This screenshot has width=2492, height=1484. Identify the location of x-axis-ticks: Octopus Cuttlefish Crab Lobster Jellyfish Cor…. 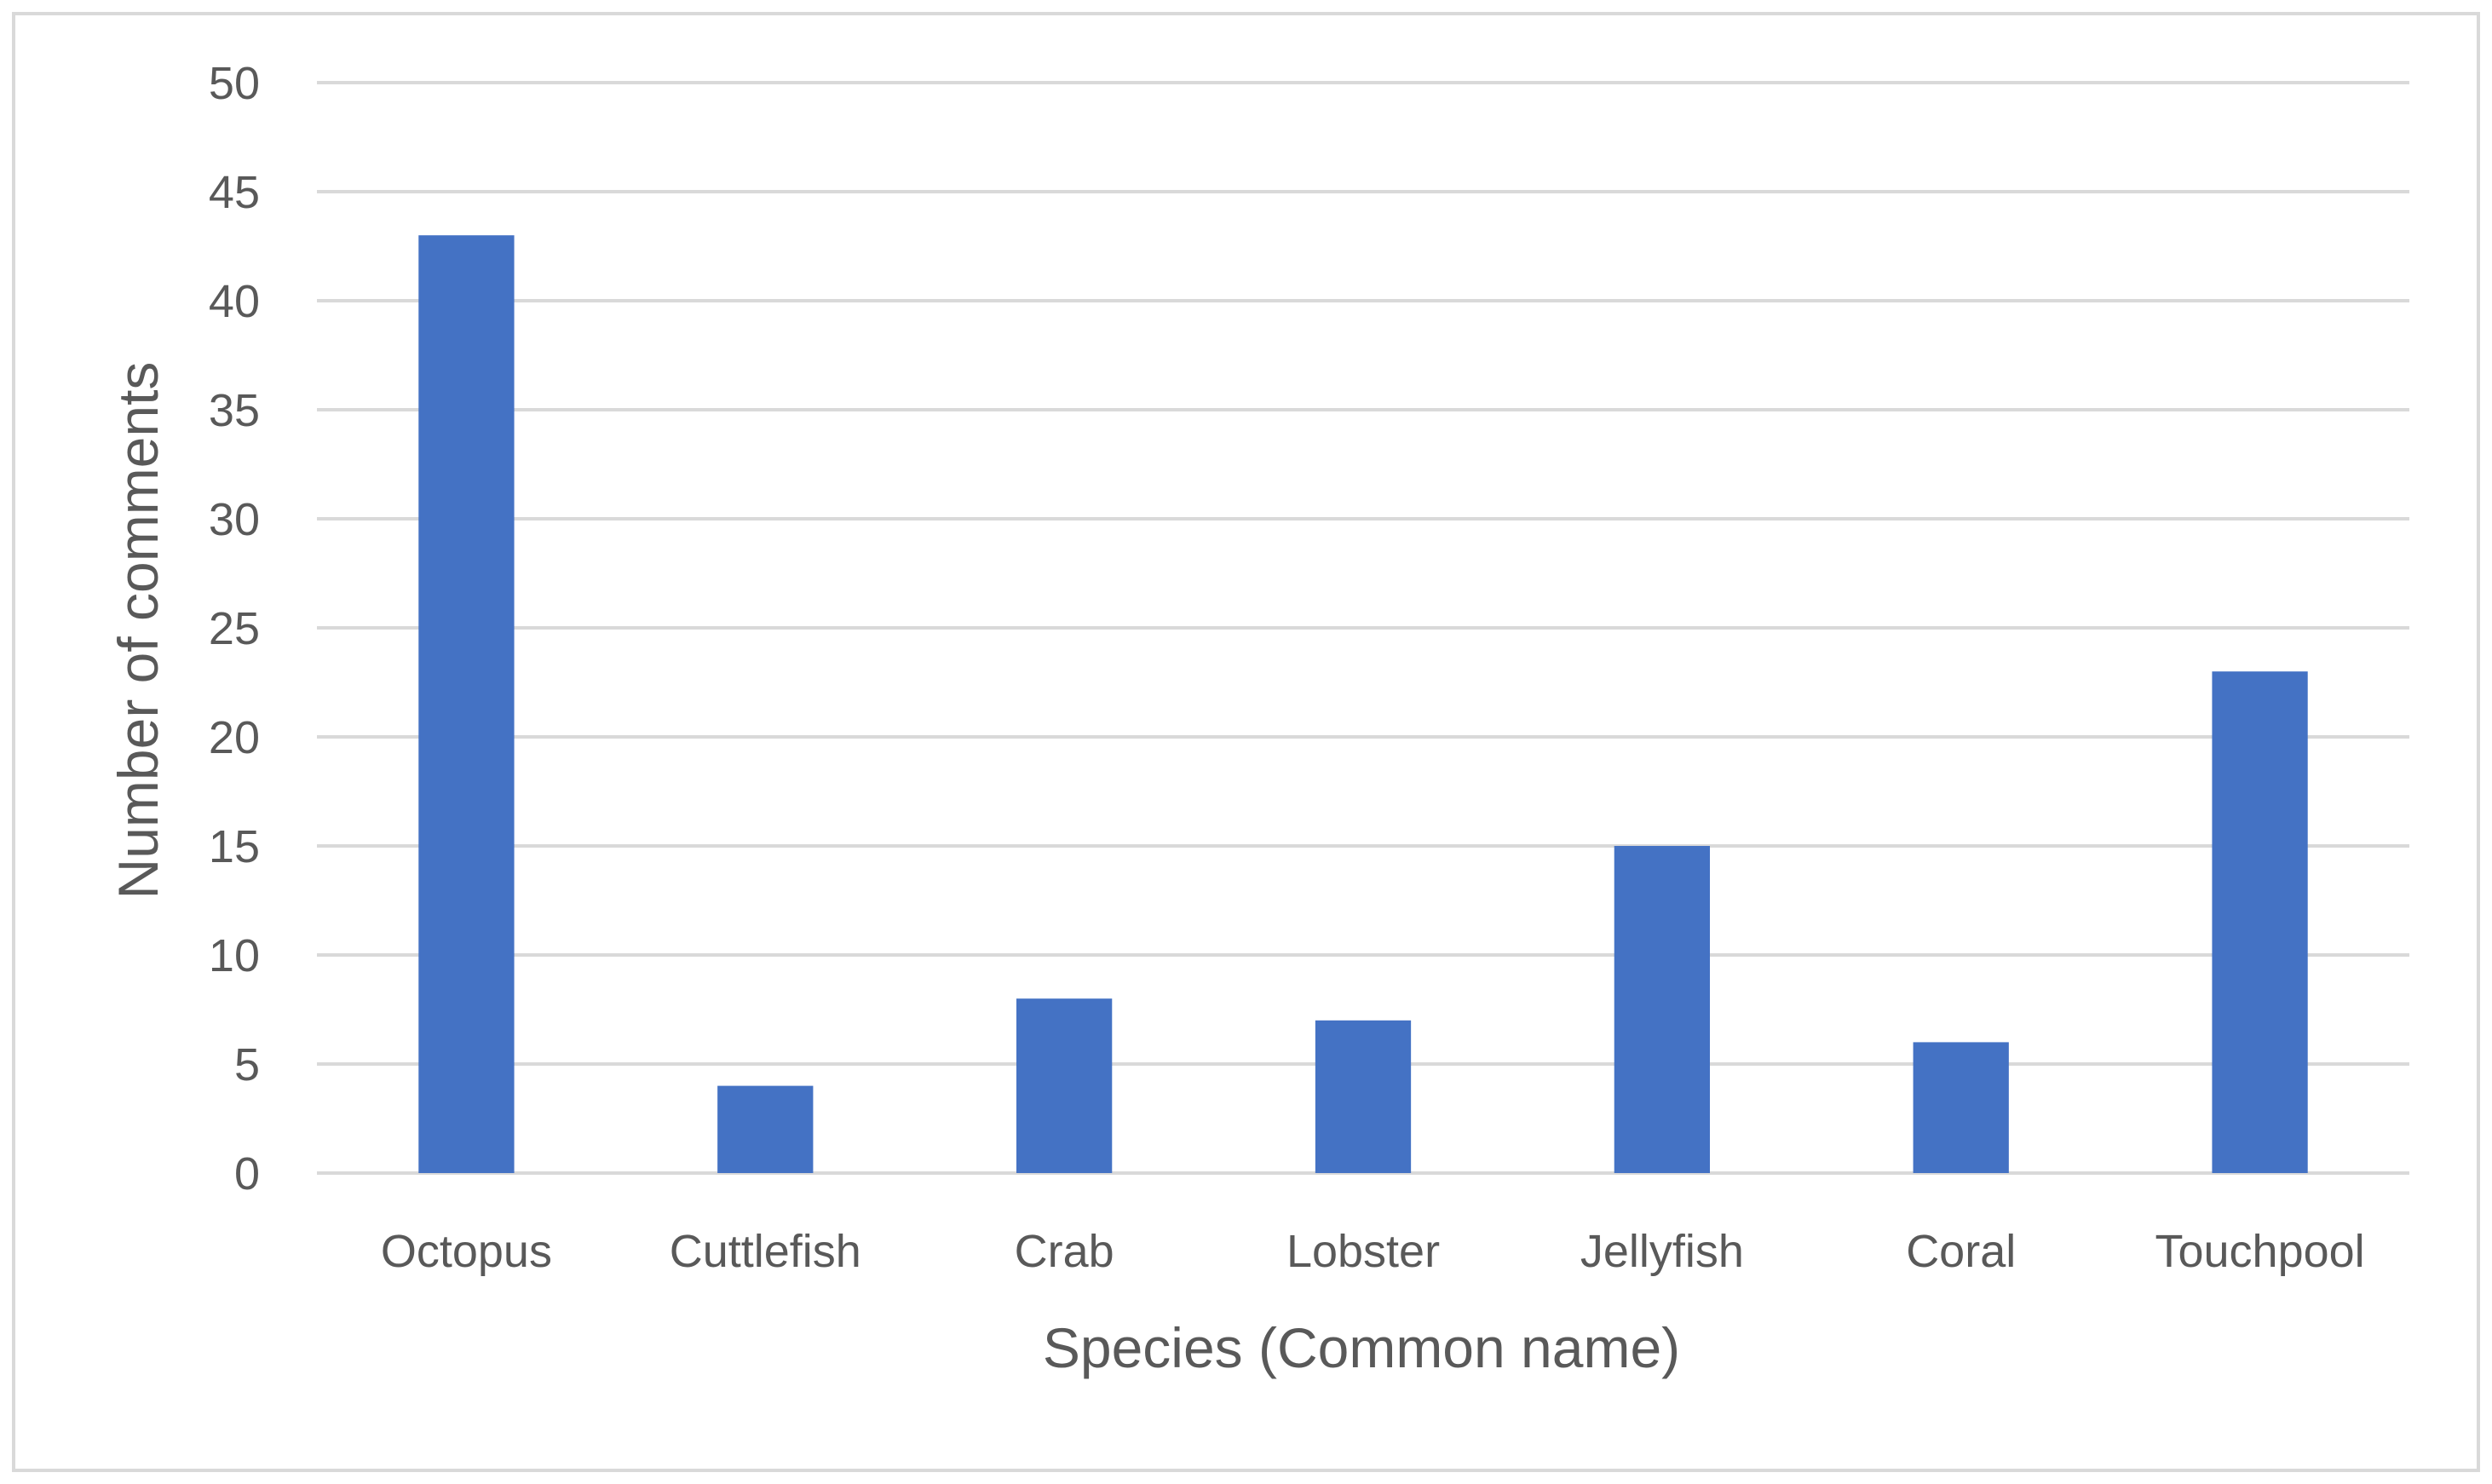
(1373, 1251).